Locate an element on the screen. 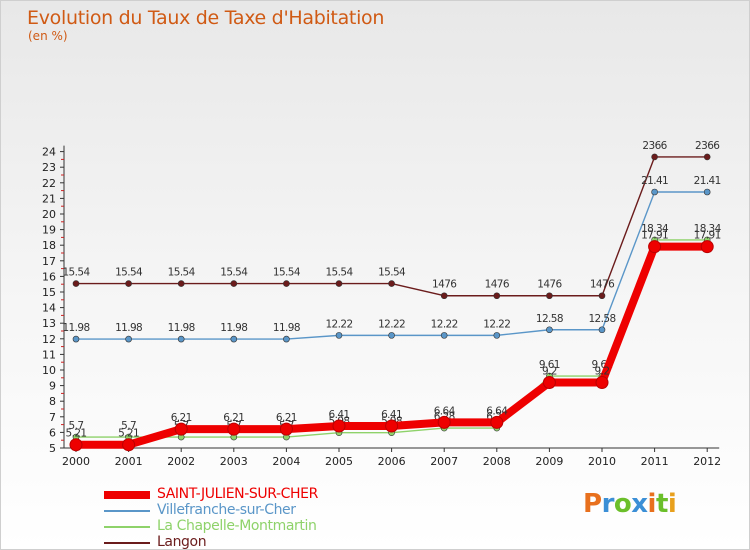 Image resolution: width=750 pixels, height=550 pixels. y-tick-label: 16 is located at coordinates (49, 276).